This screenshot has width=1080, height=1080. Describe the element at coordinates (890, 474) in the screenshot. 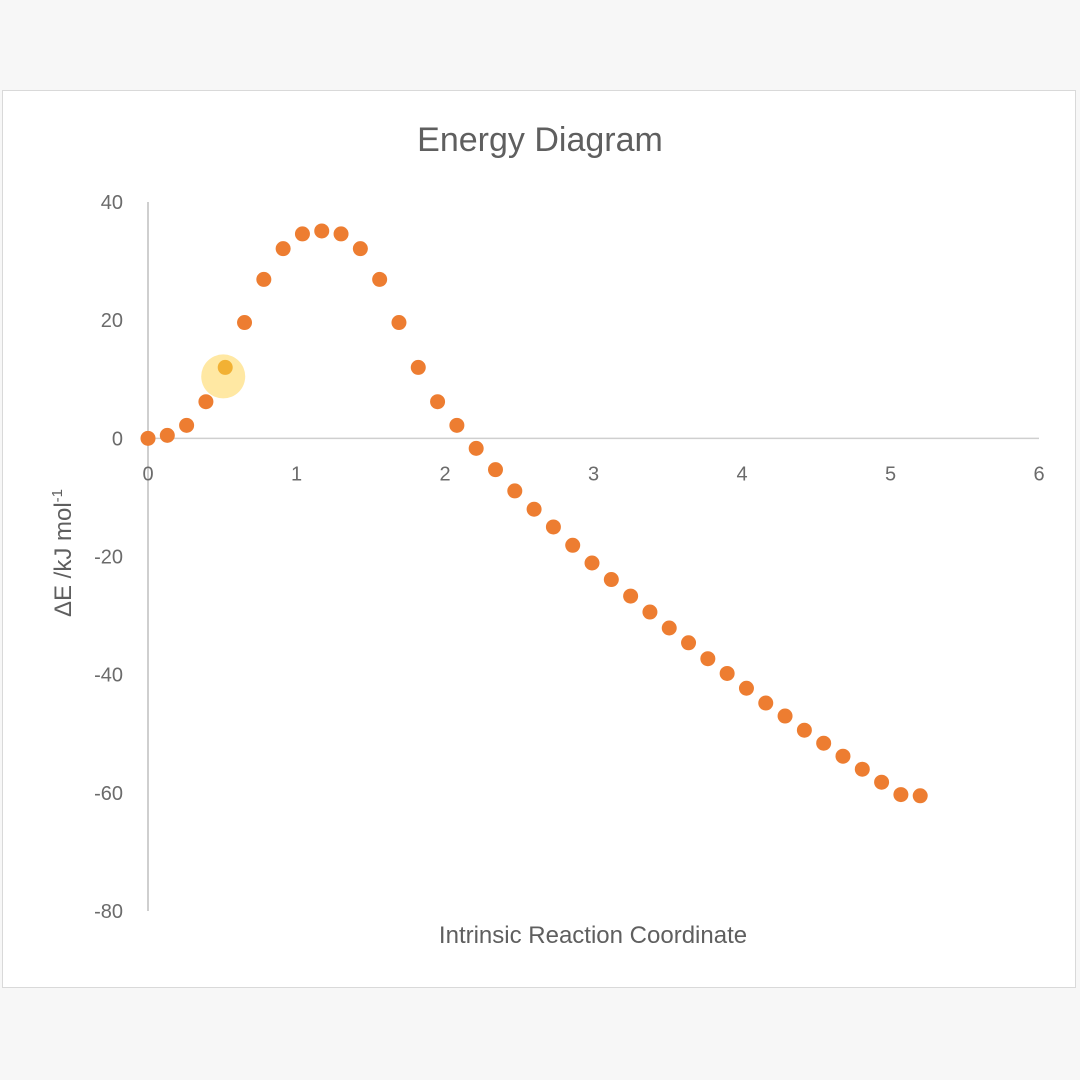

I see `x-tick-label: 5` at that location.